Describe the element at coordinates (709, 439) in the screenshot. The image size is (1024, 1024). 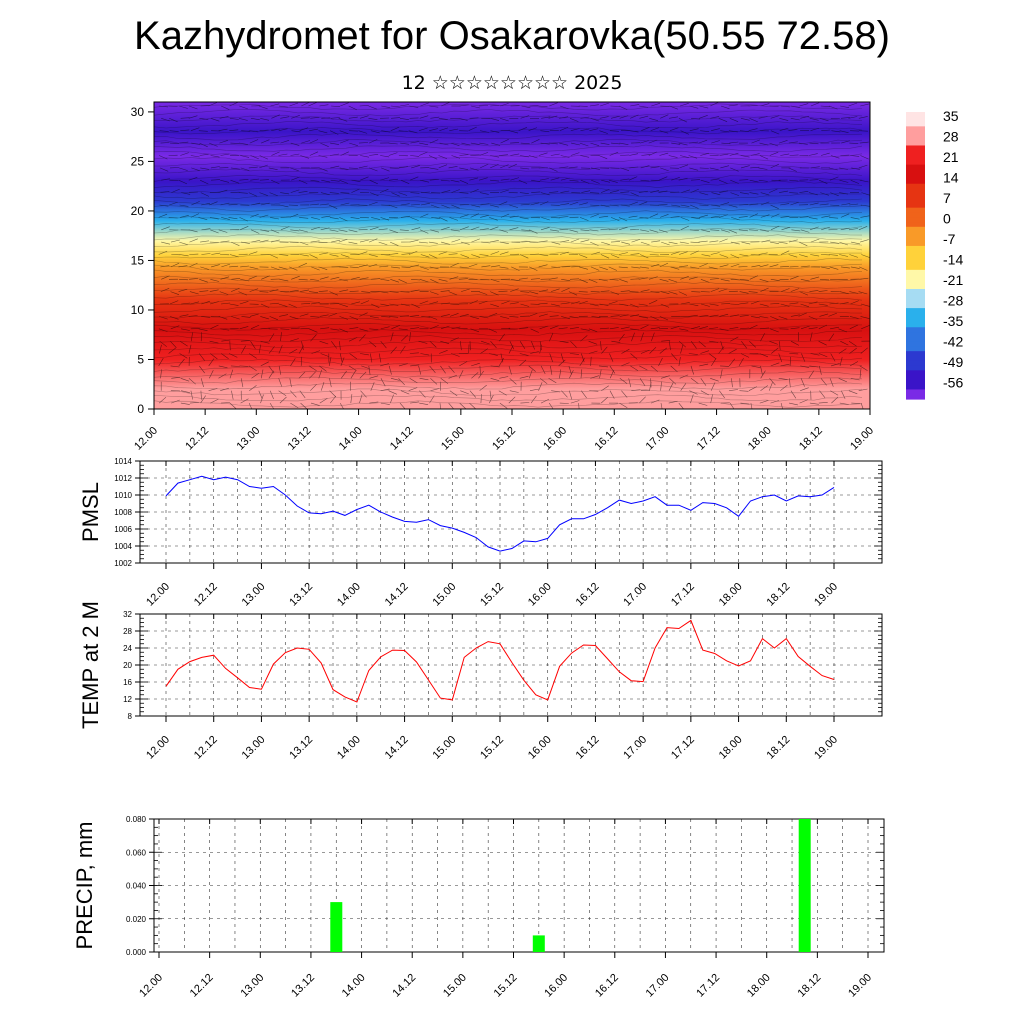
I see `x-tick-label: 17.12` at that location.